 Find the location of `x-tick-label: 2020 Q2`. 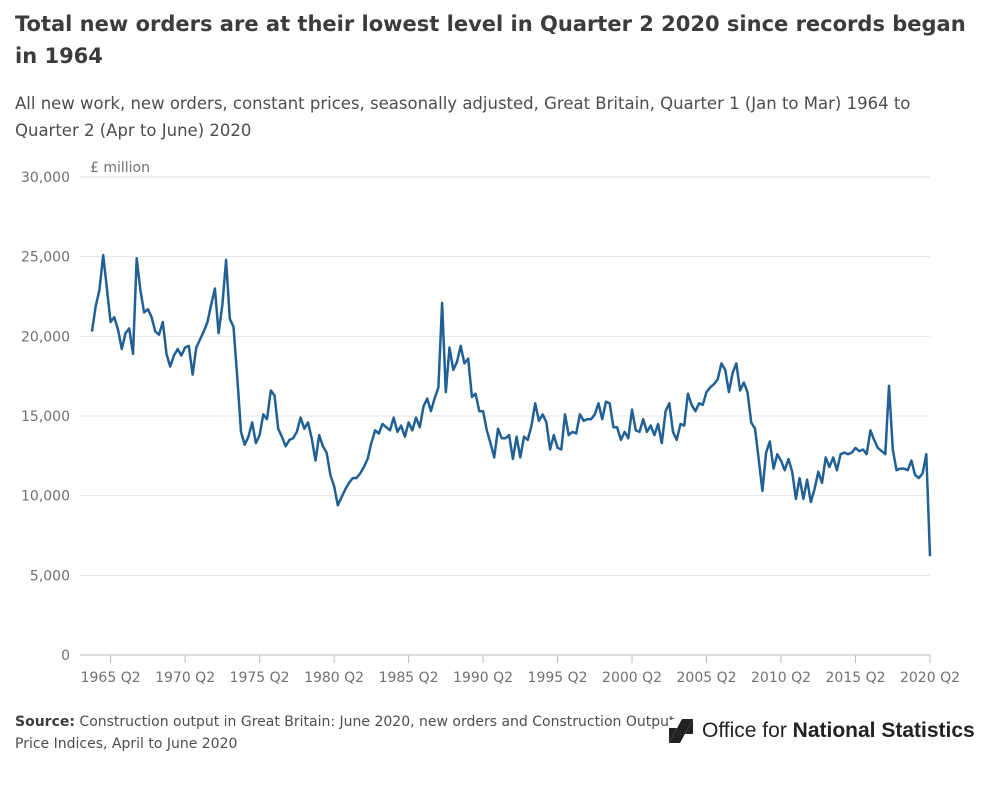

x-tick-label: 2020 Q2 is located at coordinates (930, 678).